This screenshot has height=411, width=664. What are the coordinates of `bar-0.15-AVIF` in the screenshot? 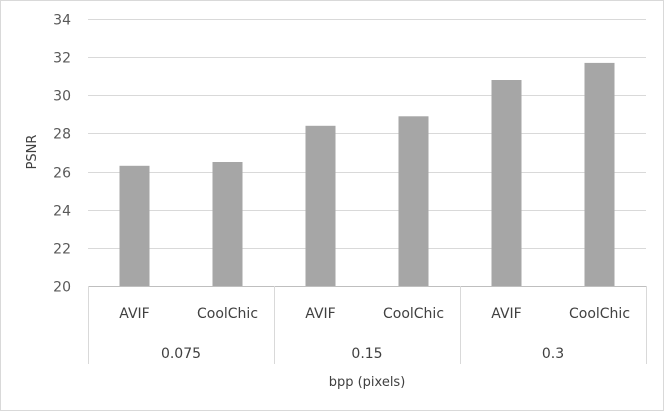 It's located at (320, 205).